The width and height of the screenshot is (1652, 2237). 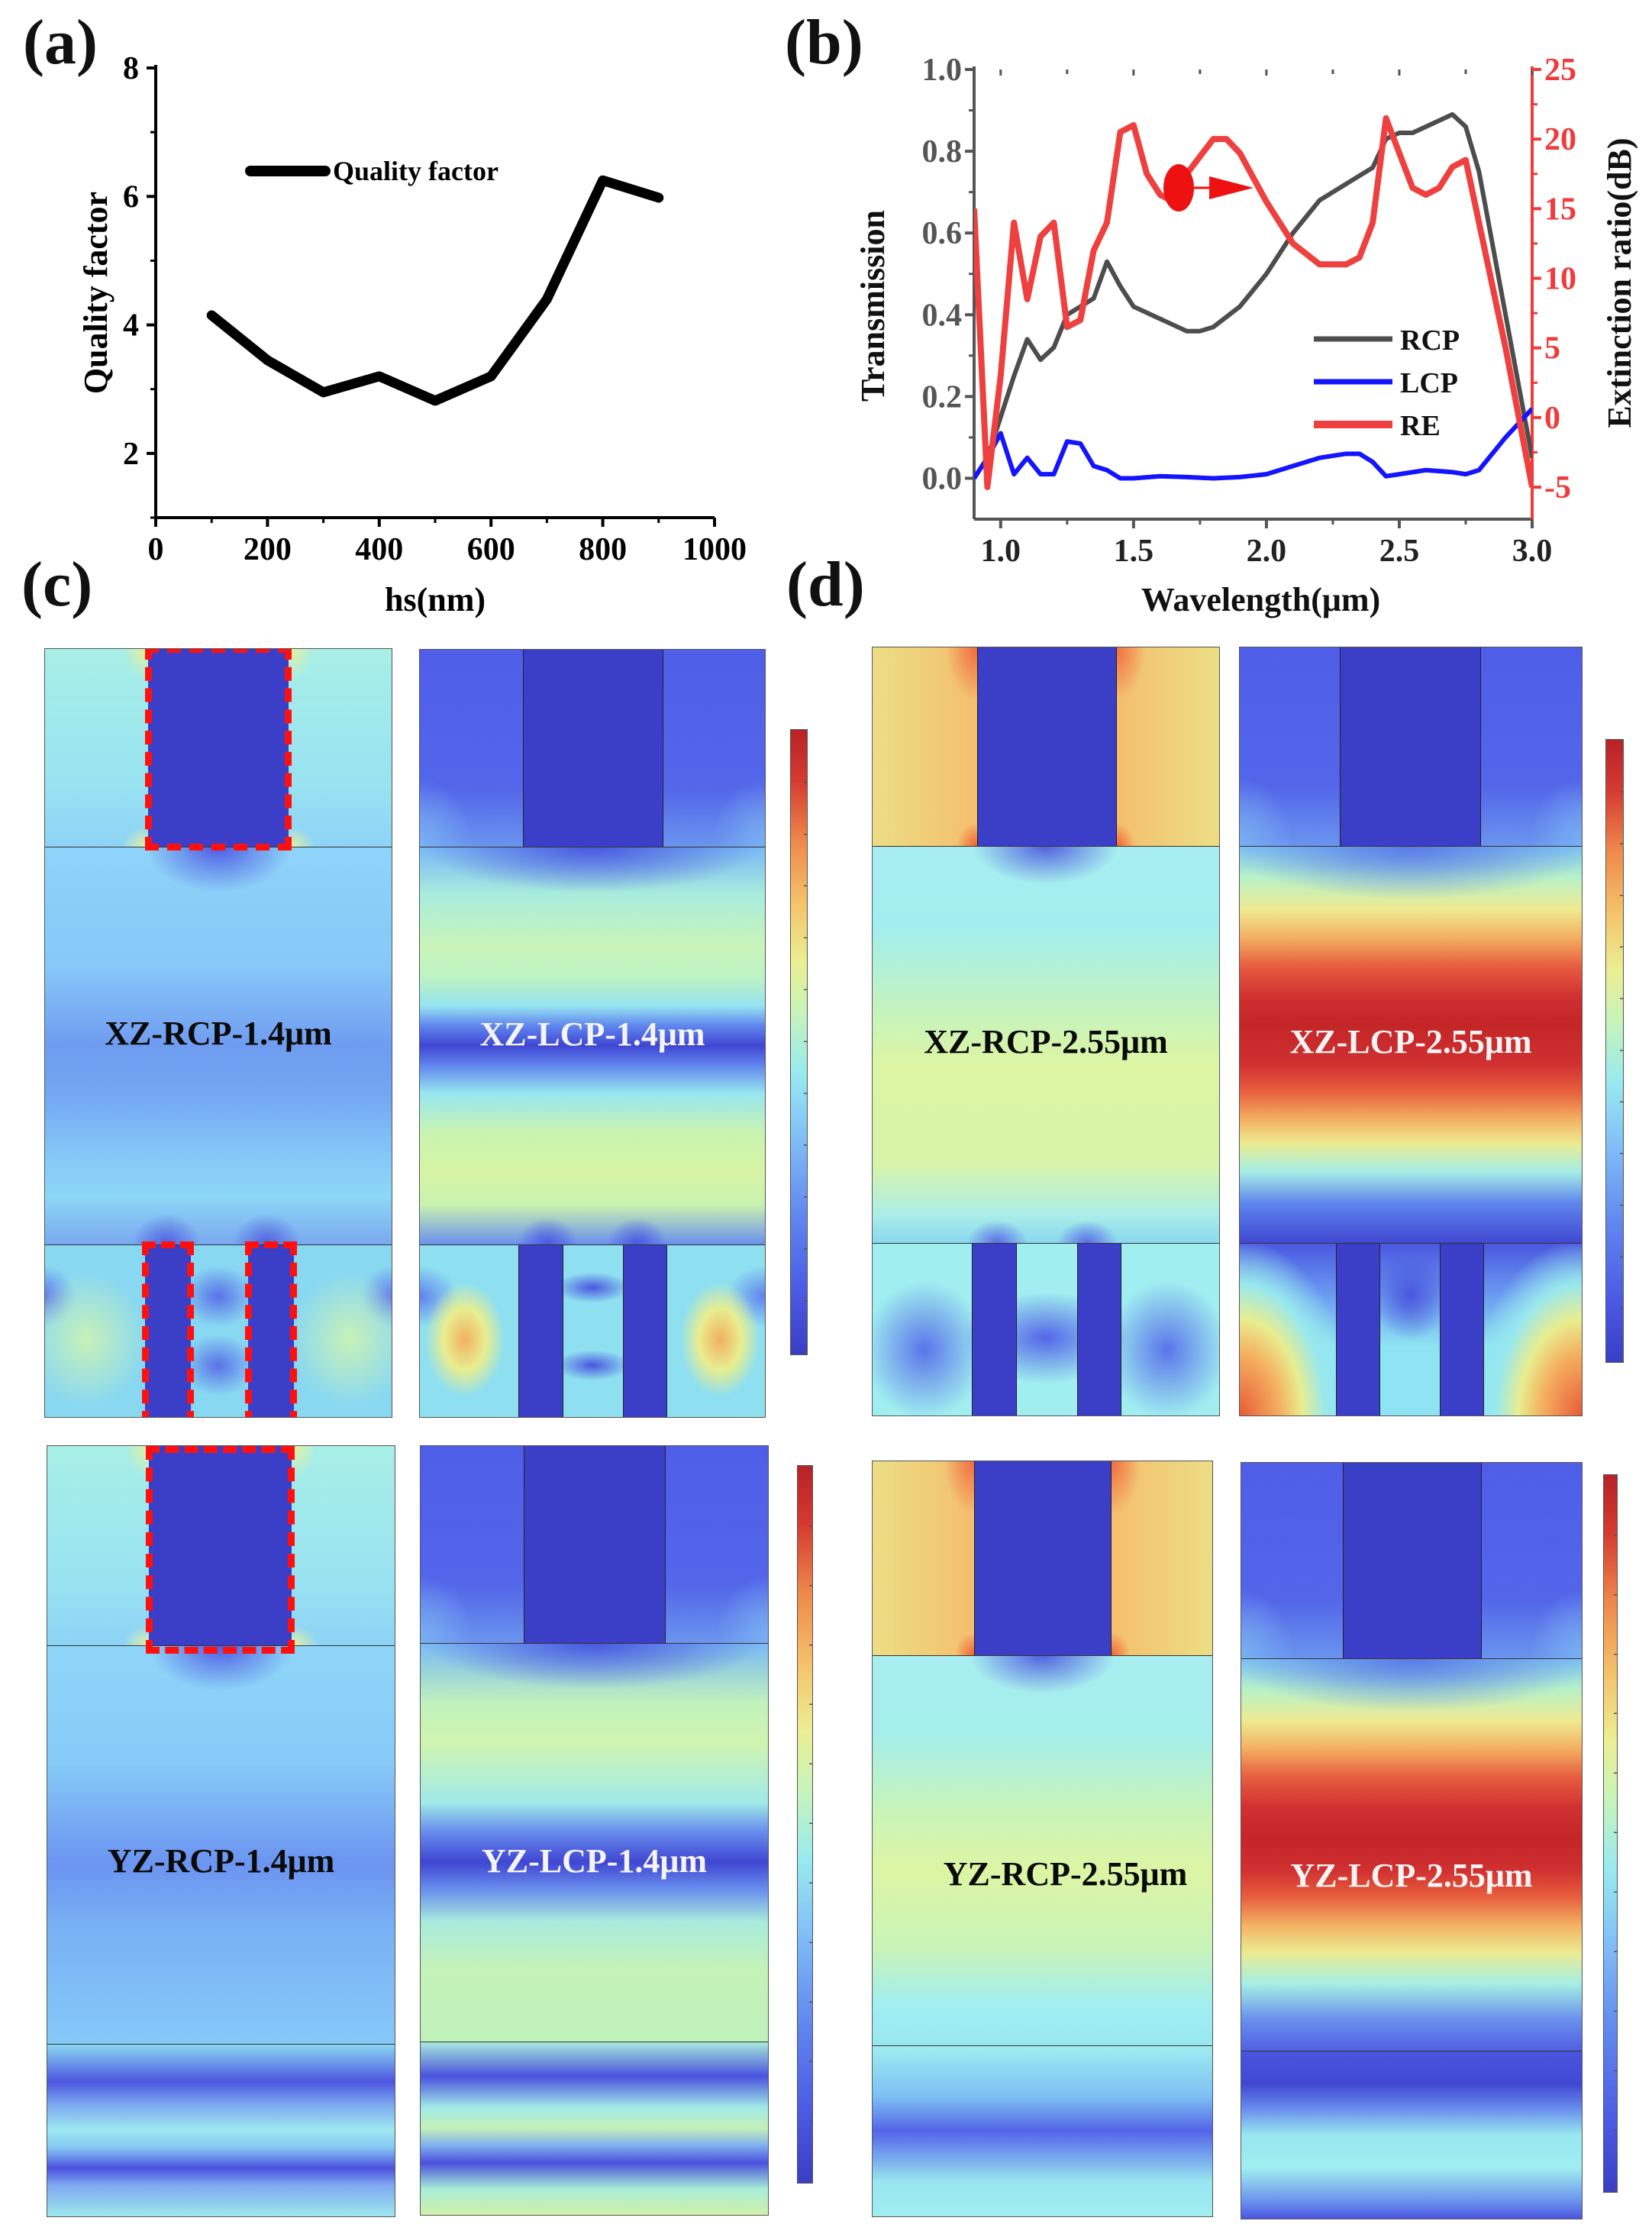 I want to click on field-map-yz-rcp-2.55: YZ-RCP-2.55μm, so click(x=1042, y=1839).